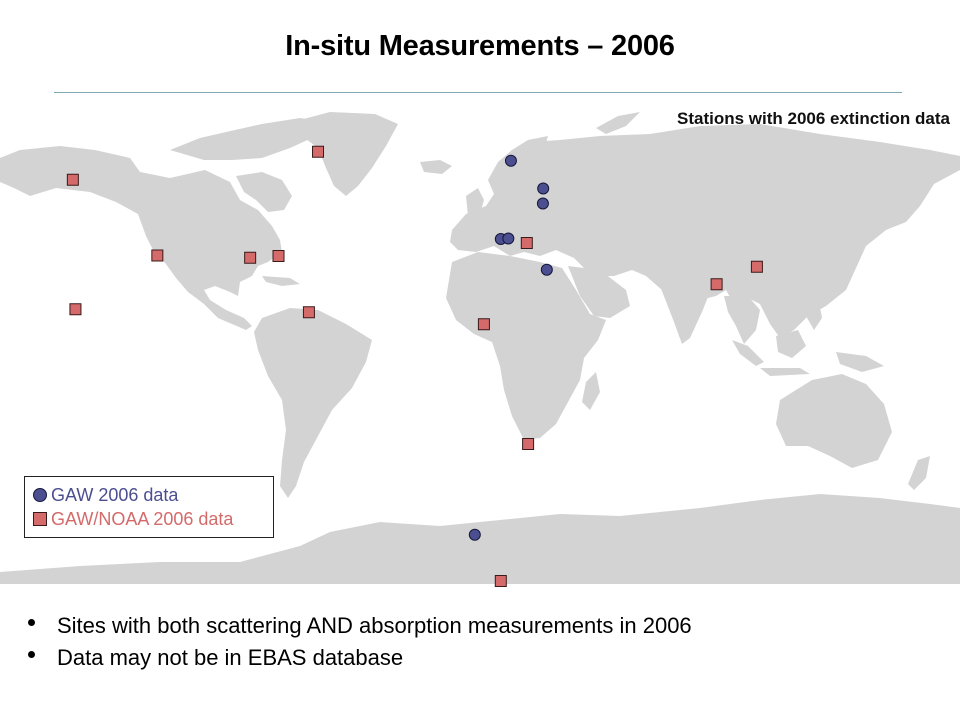 Image resolution: width=960 pixels, height=720 pixels. I want to click on land-scandinavia, so click(521, 166).